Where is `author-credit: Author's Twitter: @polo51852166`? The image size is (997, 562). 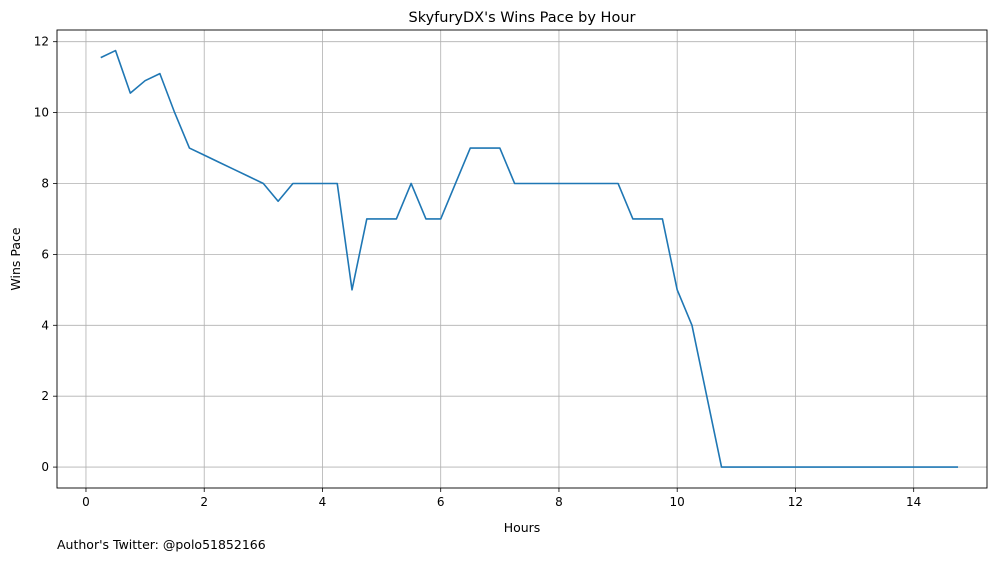
author-credit: Author's Twitter: @polo51852166 is located at coordinates (161, 544).